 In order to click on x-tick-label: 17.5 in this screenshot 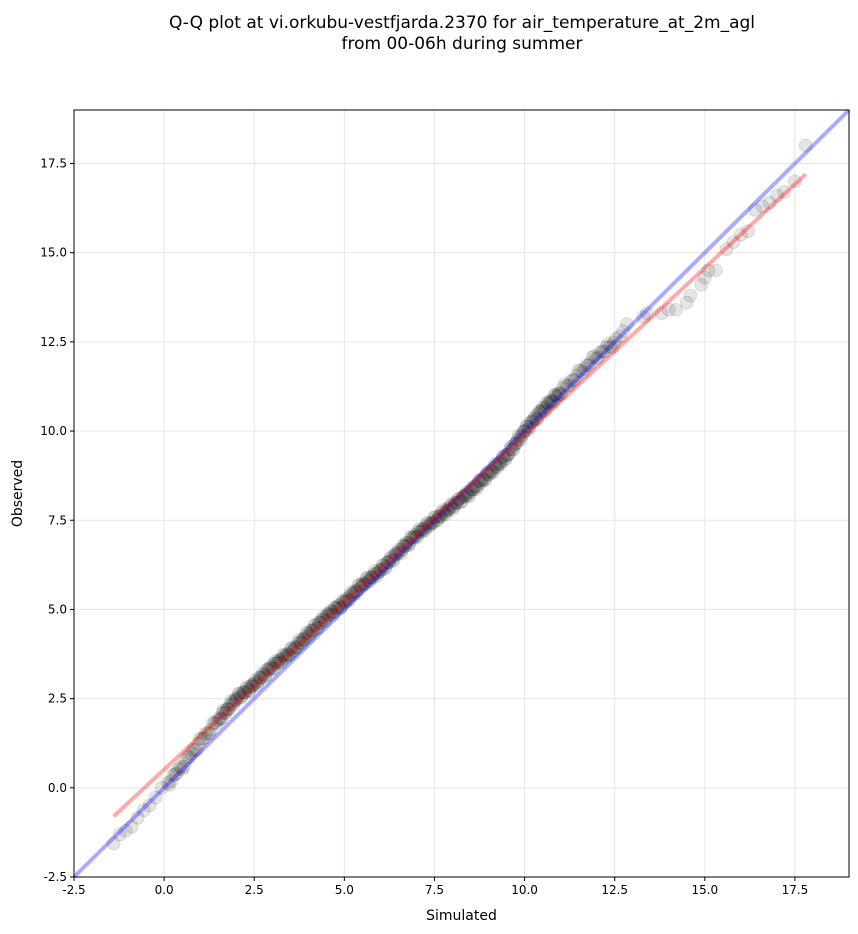, I will do `click(795, 890)`.